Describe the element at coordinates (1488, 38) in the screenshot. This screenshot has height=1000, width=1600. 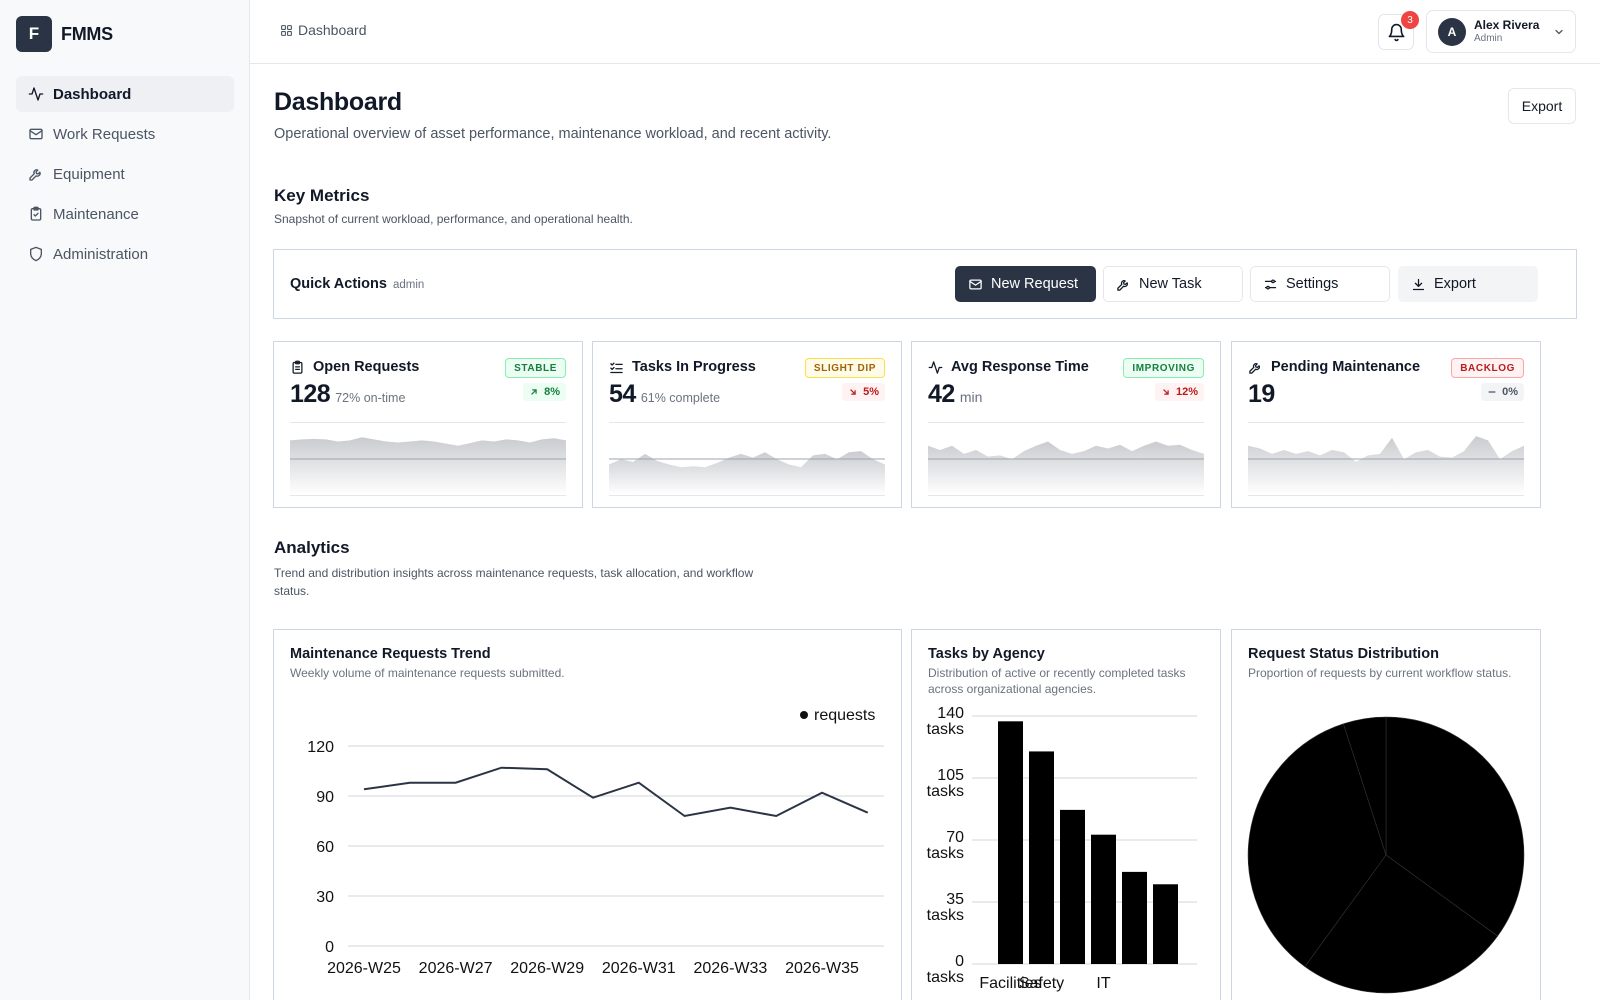
I see `user-role: Admin` at that location.